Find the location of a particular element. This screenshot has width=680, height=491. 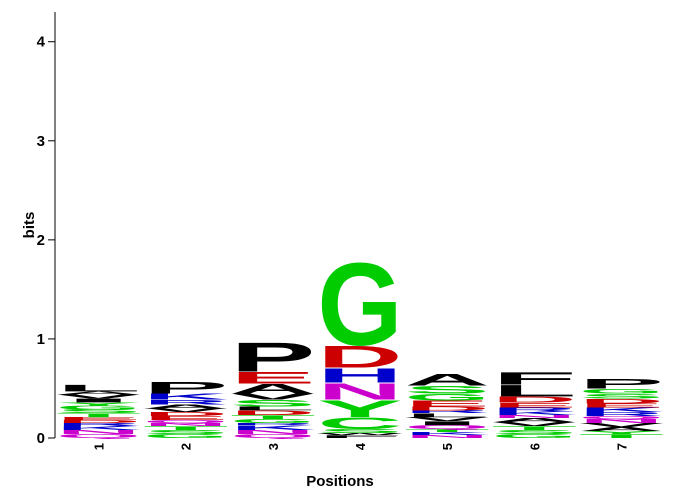

x-tick-label: 7 is located at coordinates (621, 446).